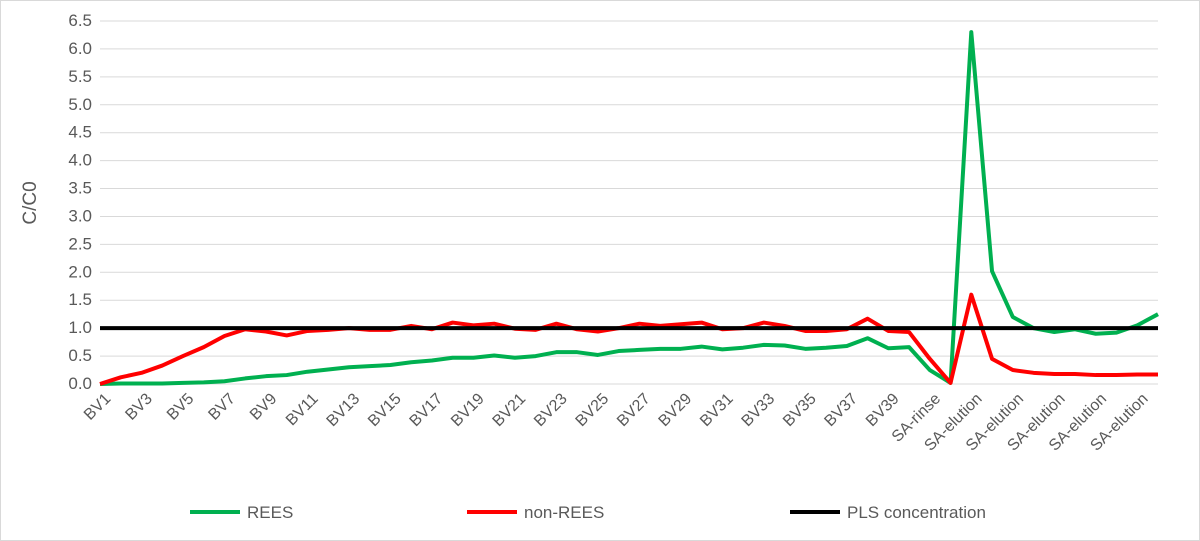 The image size is (1200, 541). Describe the element at coordinates (80, 299) in the screenshot. I see `y-tick-label: 1.5` at that location.